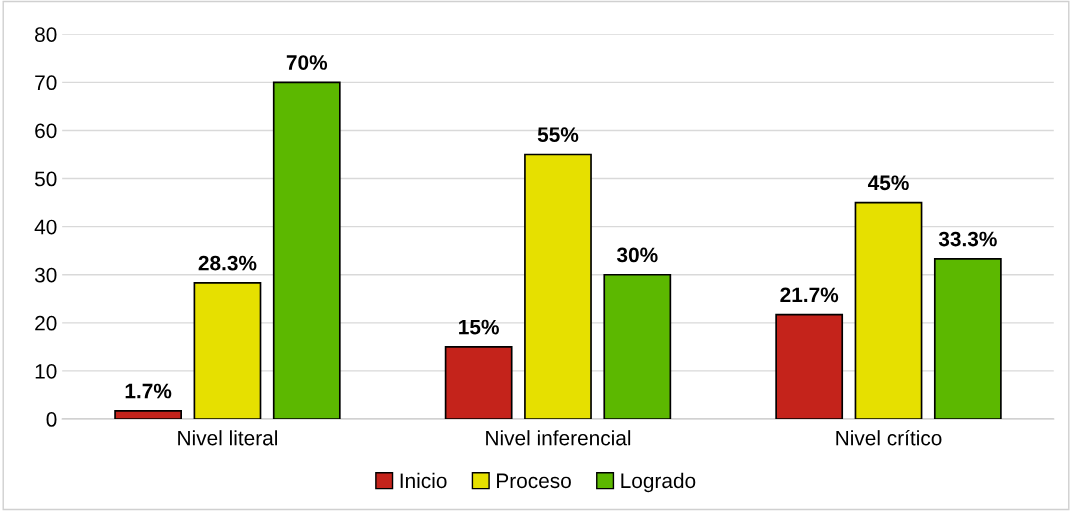 The image size is (1072, 511). I want to click on y-tick-label: 40, so click(45, 227).